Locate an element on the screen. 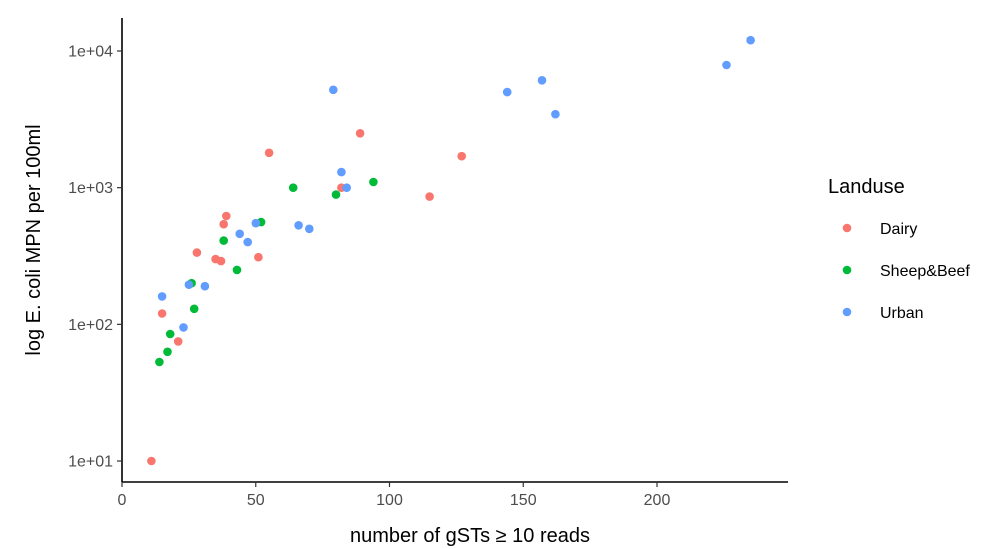  legend: Landuse Dairy Sheep&Beef Urban is located at coordinates (899, 249).